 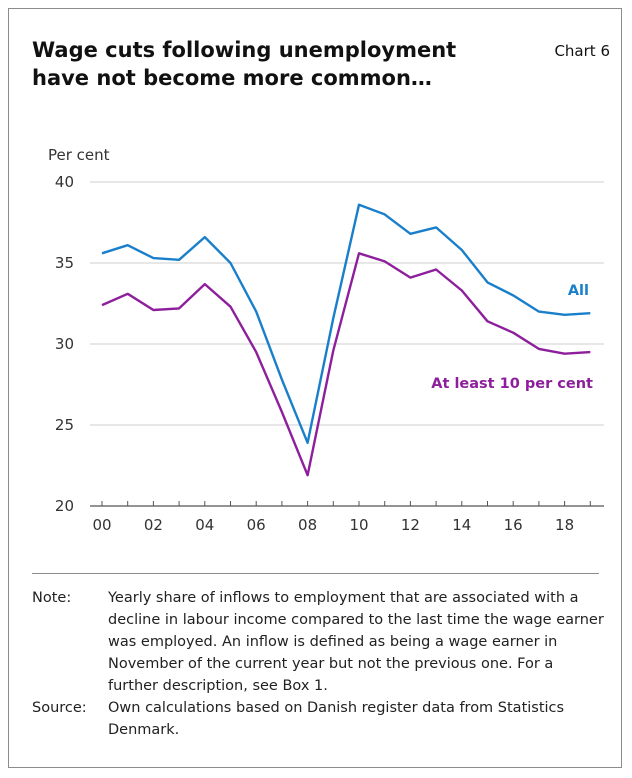 What do you see at coordinates (358, 525) in the screenshot?
I see `x-tick-label: 10` at bounding box center [358, 525].